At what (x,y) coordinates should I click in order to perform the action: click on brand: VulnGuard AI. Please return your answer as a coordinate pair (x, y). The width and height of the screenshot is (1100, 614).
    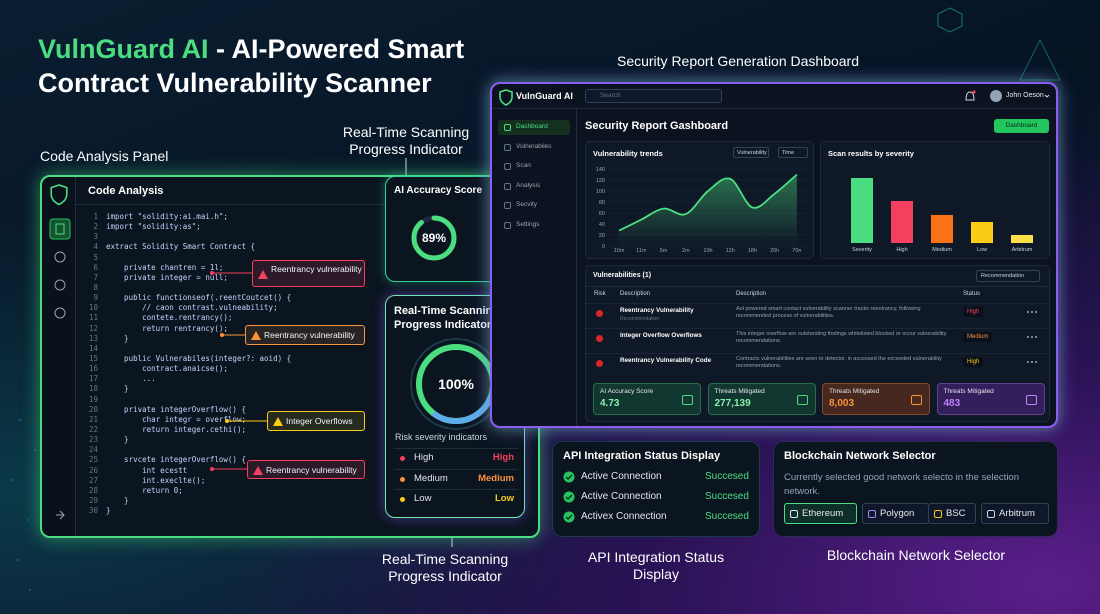
    Looking at the image, I should click on (544, 96).